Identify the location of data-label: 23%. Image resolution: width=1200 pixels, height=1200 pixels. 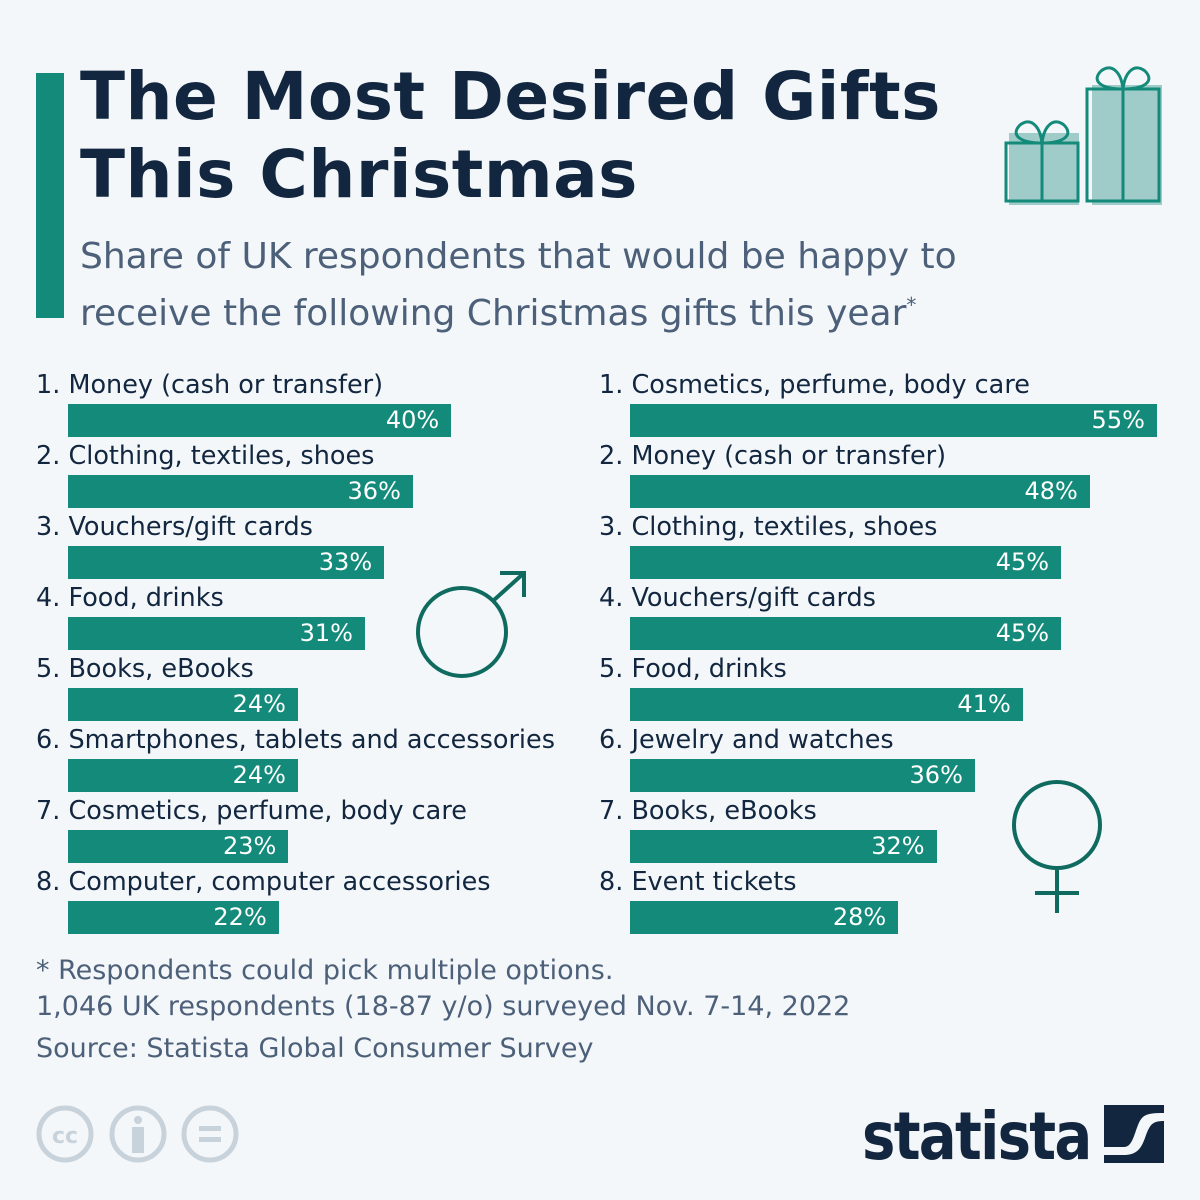
(249, 846).